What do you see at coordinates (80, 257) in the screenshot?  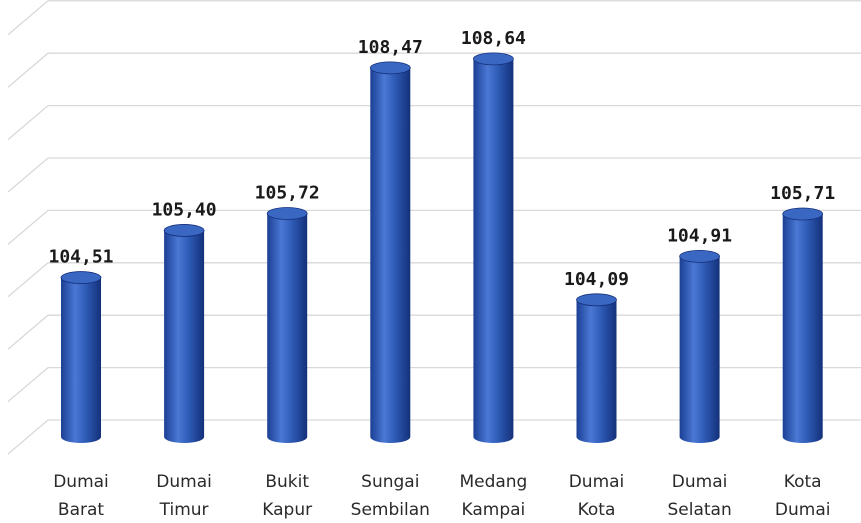 I see `data-label: 104,51` at bounding box center [80, 257].